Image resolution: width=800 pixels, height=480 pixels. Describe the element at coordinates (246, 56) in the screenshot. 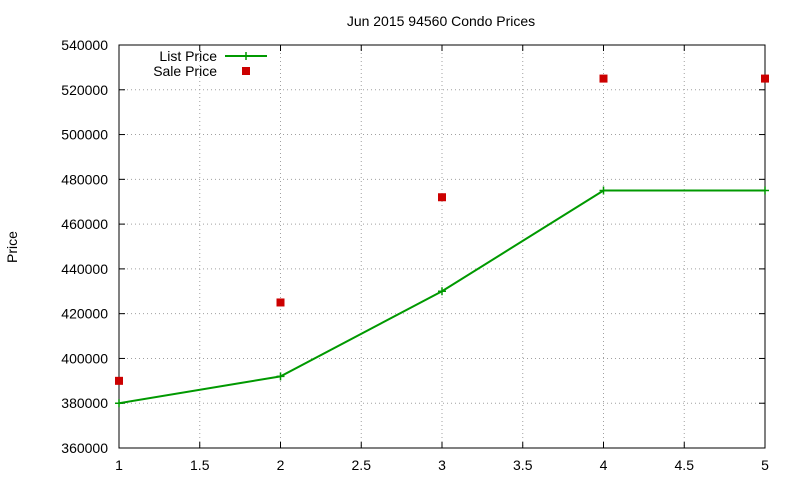

I see `legend-marker-list-price` at that location.